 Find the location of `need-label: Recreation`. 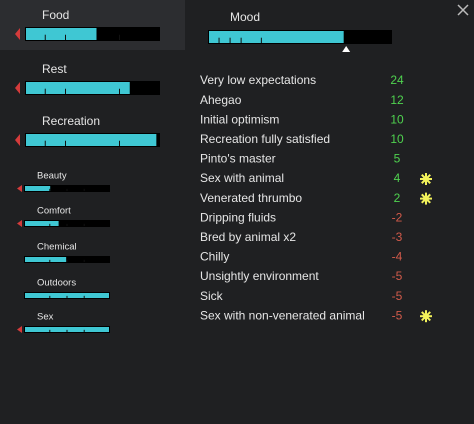

need-label: Recreation is located at coordinates (71, 121).